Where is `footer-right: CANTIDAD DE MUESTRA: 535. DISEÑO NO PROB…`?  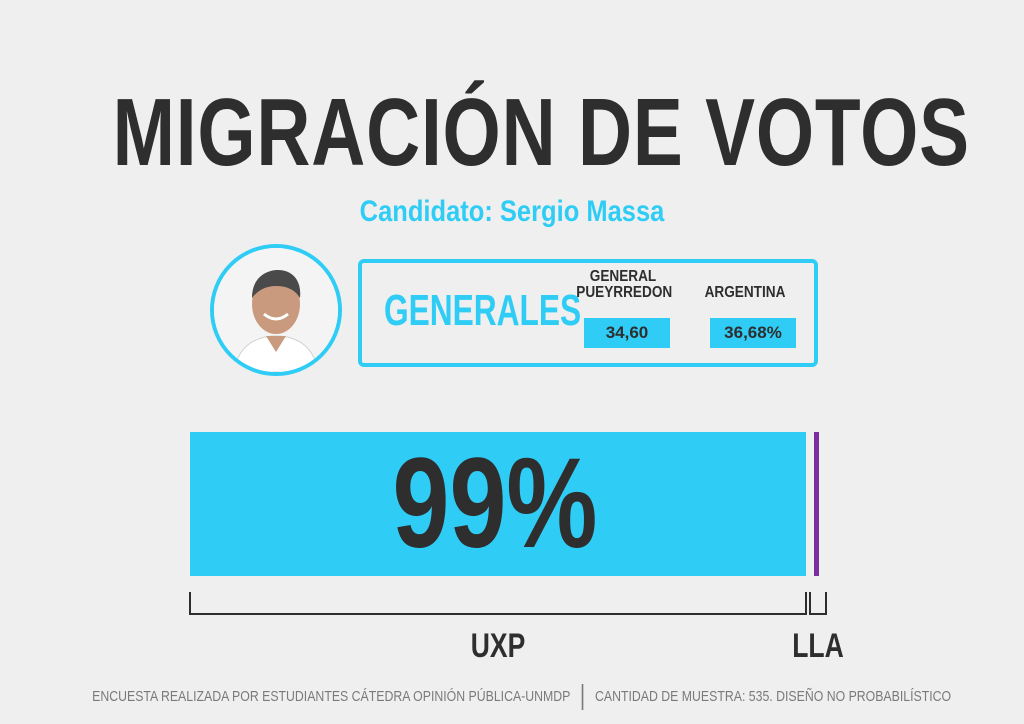
footer-right: CANTIDAD DE MUESTRA: 535. DISEÑO NO PROB… is located at coordinates (773, 696).